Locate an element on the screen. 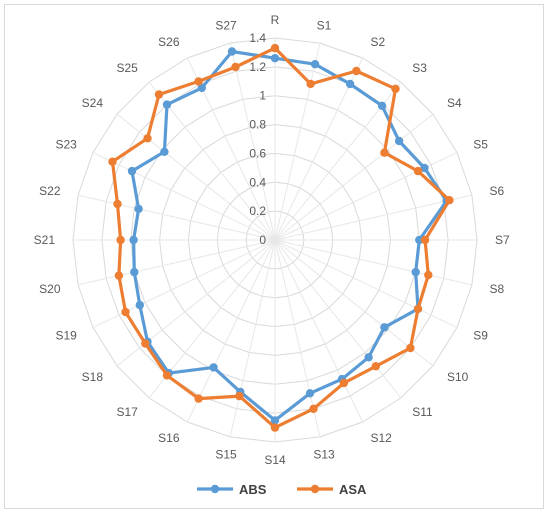 This screenshot has width=550, height=515. category-label-r: R is located at coordinates (275, 20).